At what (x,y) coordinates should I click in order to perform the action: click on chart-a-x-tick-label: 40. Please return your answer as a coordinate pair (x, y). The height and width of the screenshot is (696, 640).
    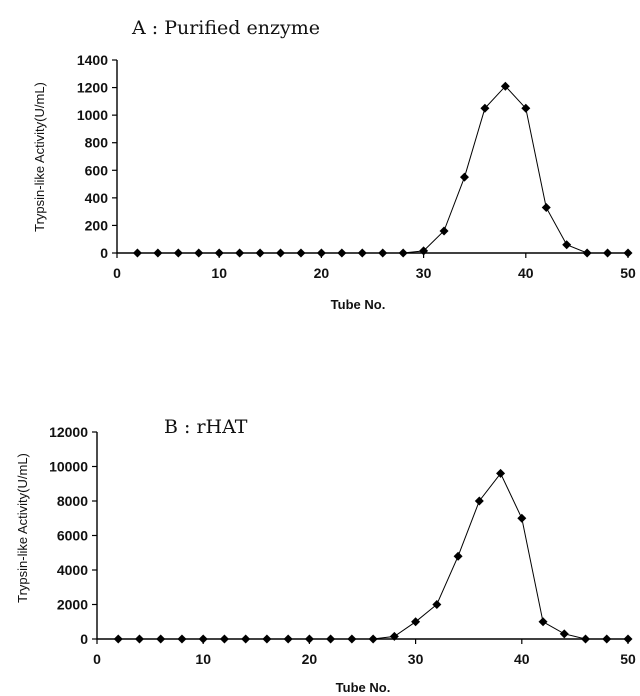
    Looking at the image, I should click on (526, 273).